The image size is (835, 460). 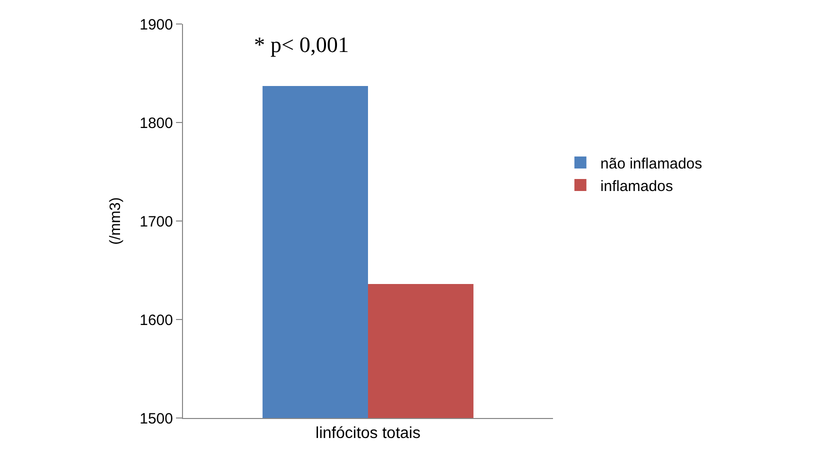 I want to click on y-tick-label: 1800, so click(x=156, y=123).